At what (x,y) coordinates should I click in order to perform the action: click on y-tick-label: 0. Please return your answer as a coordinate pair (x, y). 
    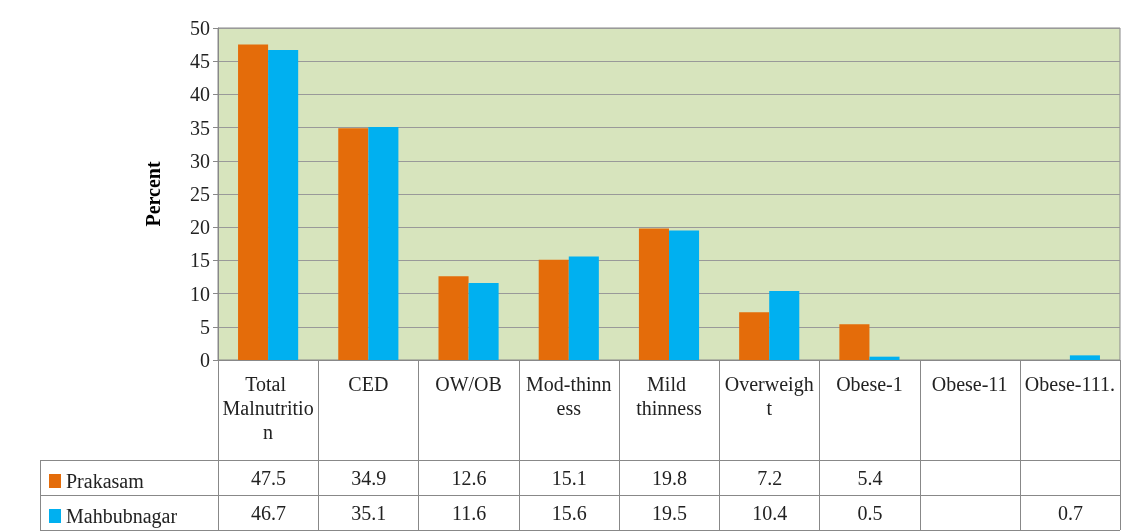
    Looking at the image, I should click on (205, 360).